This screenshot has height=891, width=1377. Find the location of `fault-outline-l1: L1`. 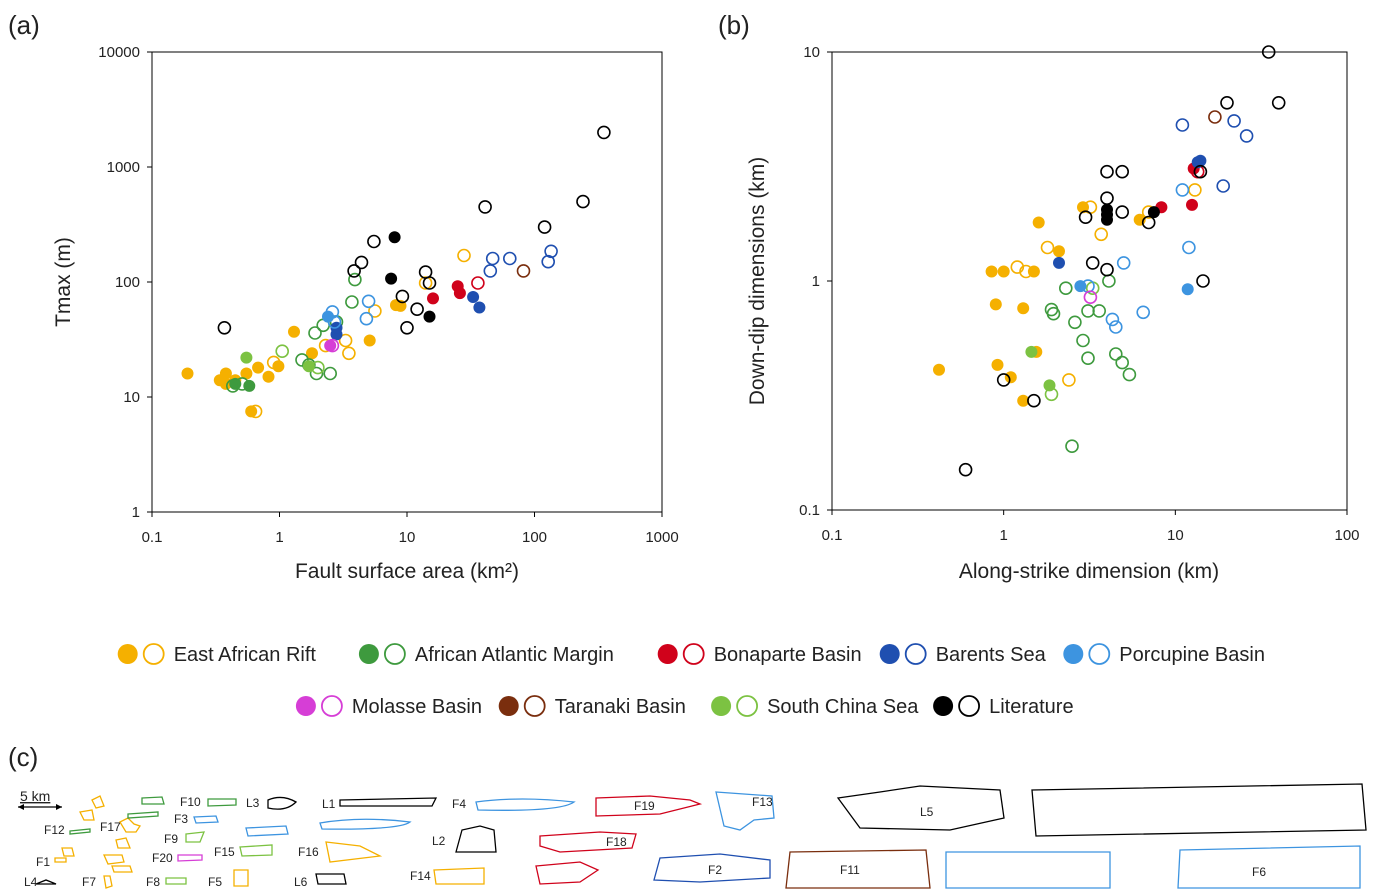

fault-outline-l1: L1 is located at coordinates (380, 804).